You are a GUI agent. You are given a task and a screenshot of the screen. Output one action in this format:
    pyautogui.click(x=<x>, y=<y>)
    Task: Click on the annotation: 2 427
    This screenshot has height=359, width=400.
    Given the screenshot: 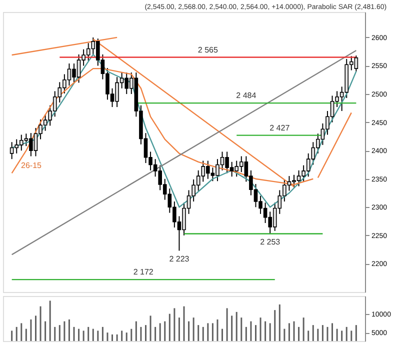 What is the action you would take?
    pyautogui.click(x=280, y=127)
    